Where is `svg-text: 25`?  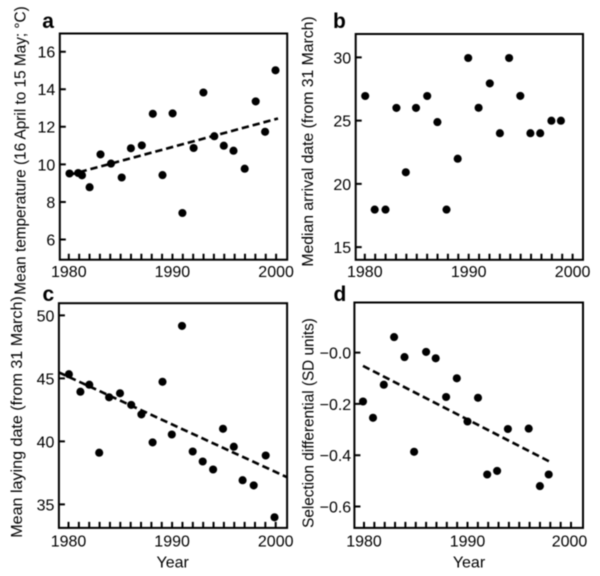
svg-text: 25 is located at coordinates (342, 122).